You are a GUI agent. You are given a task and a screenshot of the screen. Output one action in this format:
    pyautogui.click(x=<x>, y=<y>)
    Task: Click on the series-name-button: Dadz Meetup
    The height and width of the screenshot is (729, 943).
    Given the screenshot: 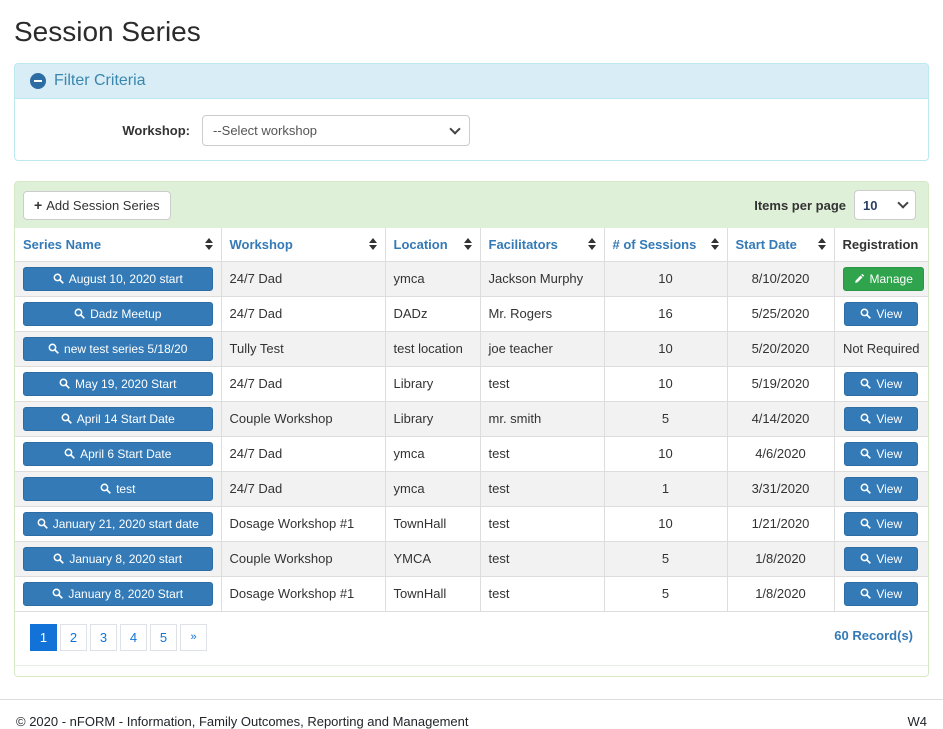 What is the action you would take?
    pyautogui.click(x=118, y=313)
    